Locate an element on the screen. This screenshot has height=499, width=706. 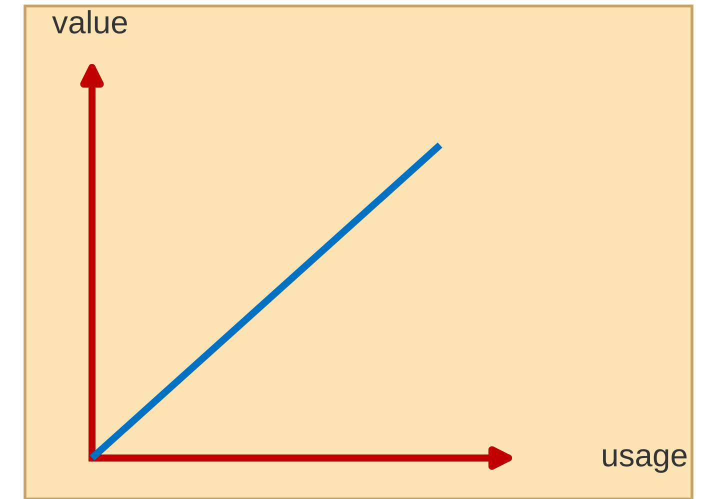
y-axis-title: value is located at coordinates (89, 22).